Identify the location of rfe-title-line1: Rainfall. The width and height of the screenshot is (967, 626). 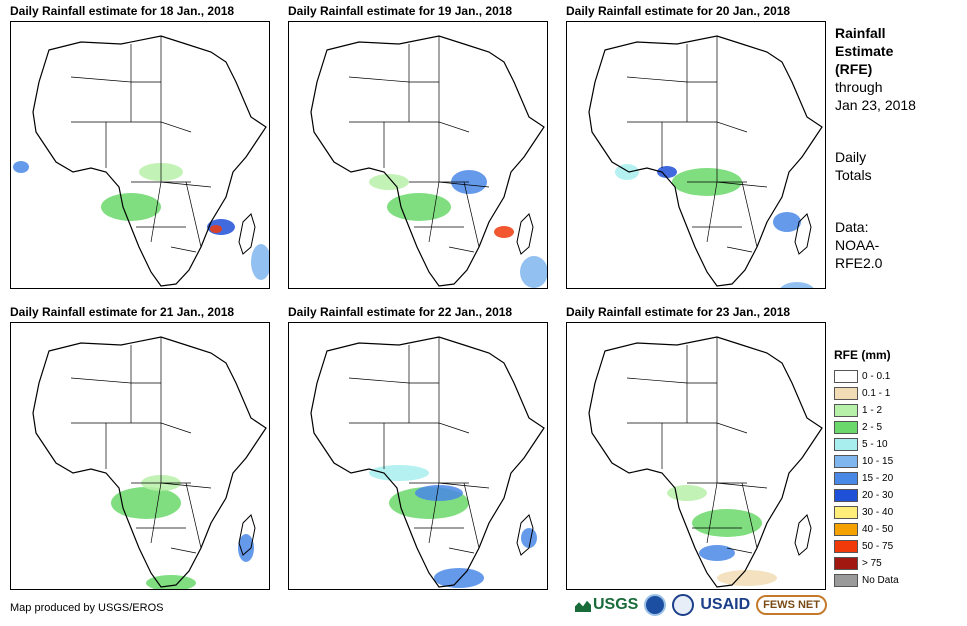
(860, 33).